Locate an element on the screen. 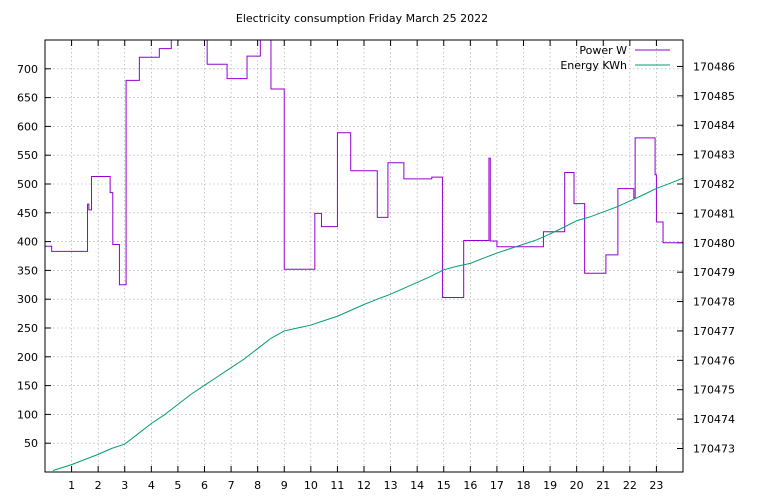 This screenshot has height=500, width=768. y-tick-label: 50 is located at coordinates (31, 443).